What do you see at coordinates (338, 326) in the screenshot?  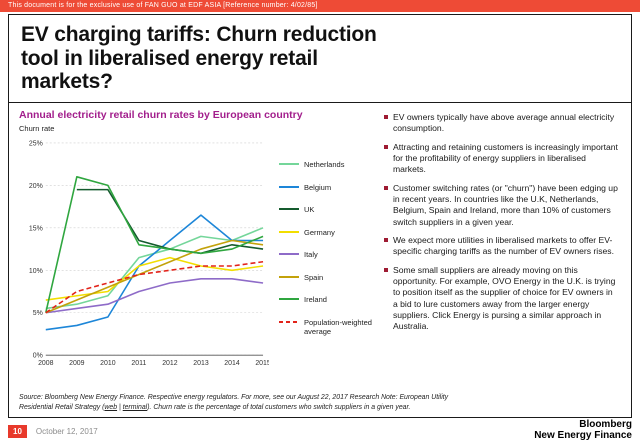 I see `legend-label: Population-weighted average` at bounding box center [338, 326].